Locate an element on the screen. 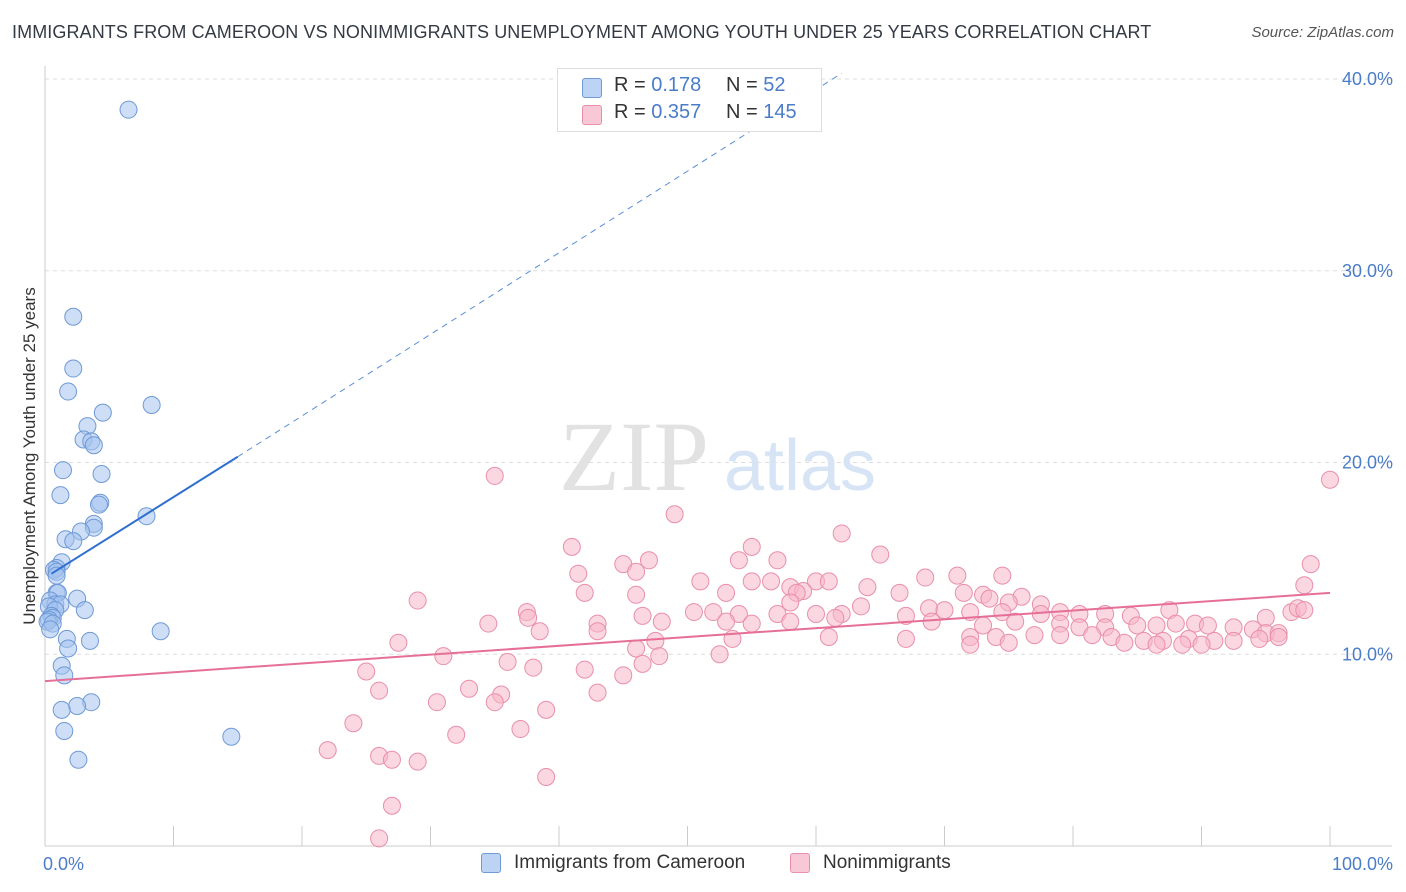  stats-legend: R = 0.178 N = 52 R = 0.357 N = 145 is located at coordinates (689, 100).